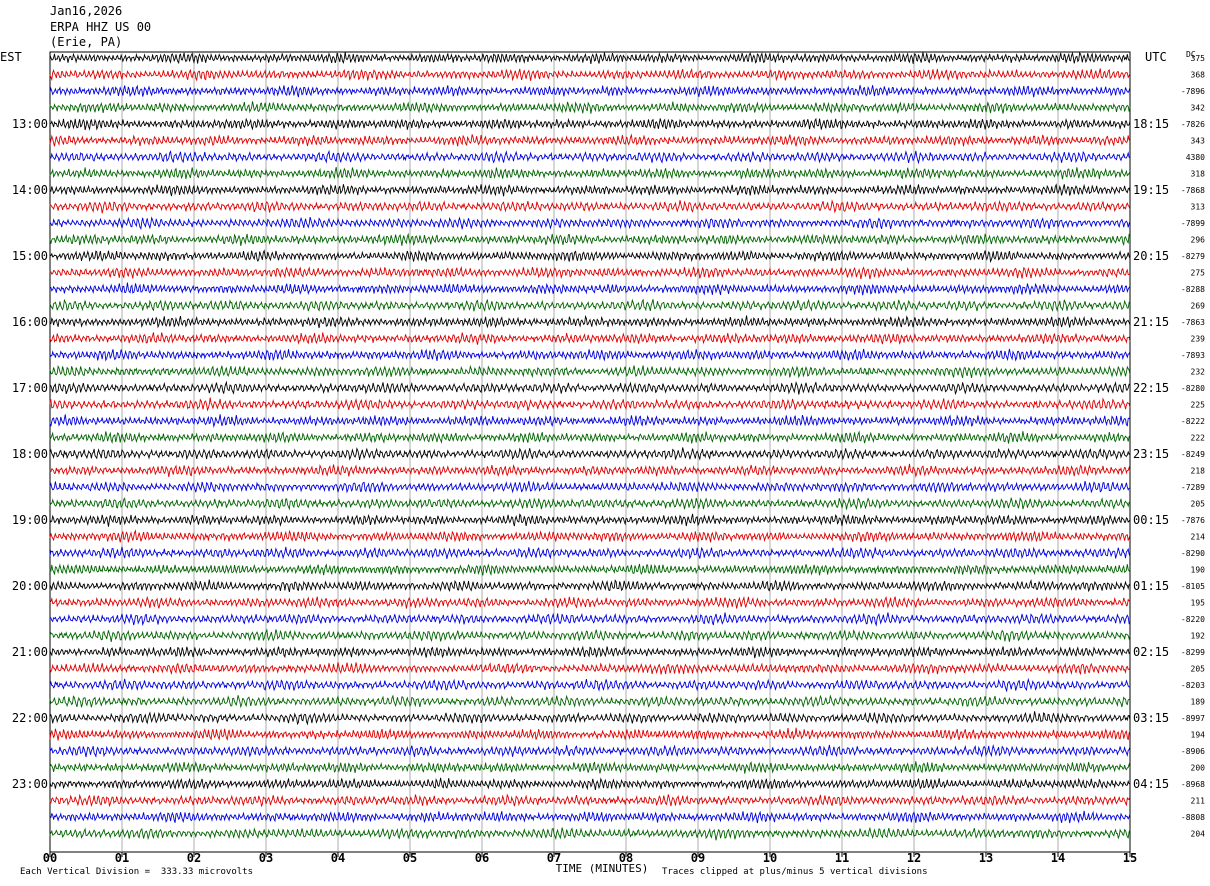 The image size is (1210, 886). I want to click on left-zone-label: EST, so click(11, 57).